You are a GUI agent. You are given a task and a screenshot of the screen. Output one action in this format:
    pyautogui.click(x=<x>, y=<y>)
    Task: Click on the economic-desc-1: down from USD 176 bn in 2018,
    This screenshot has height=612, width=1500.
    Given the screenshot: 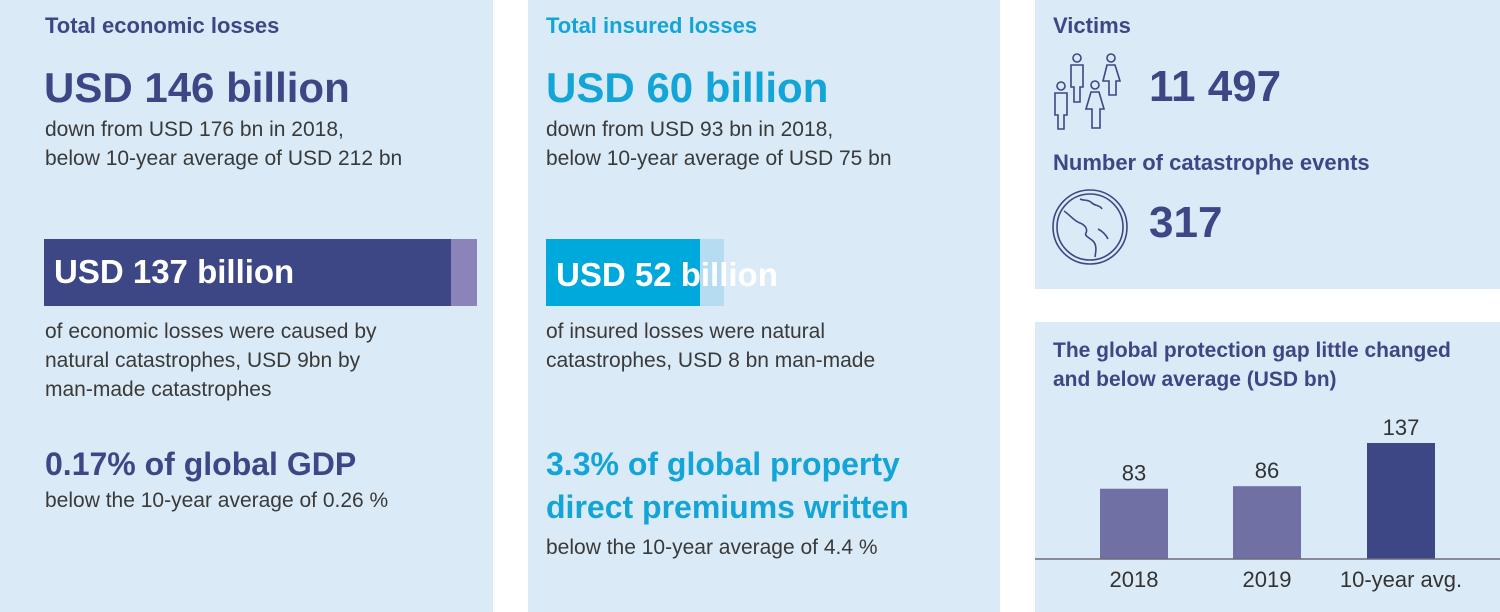 What is the action you would take?
    pyautogui.click(x=194, y=129)
    